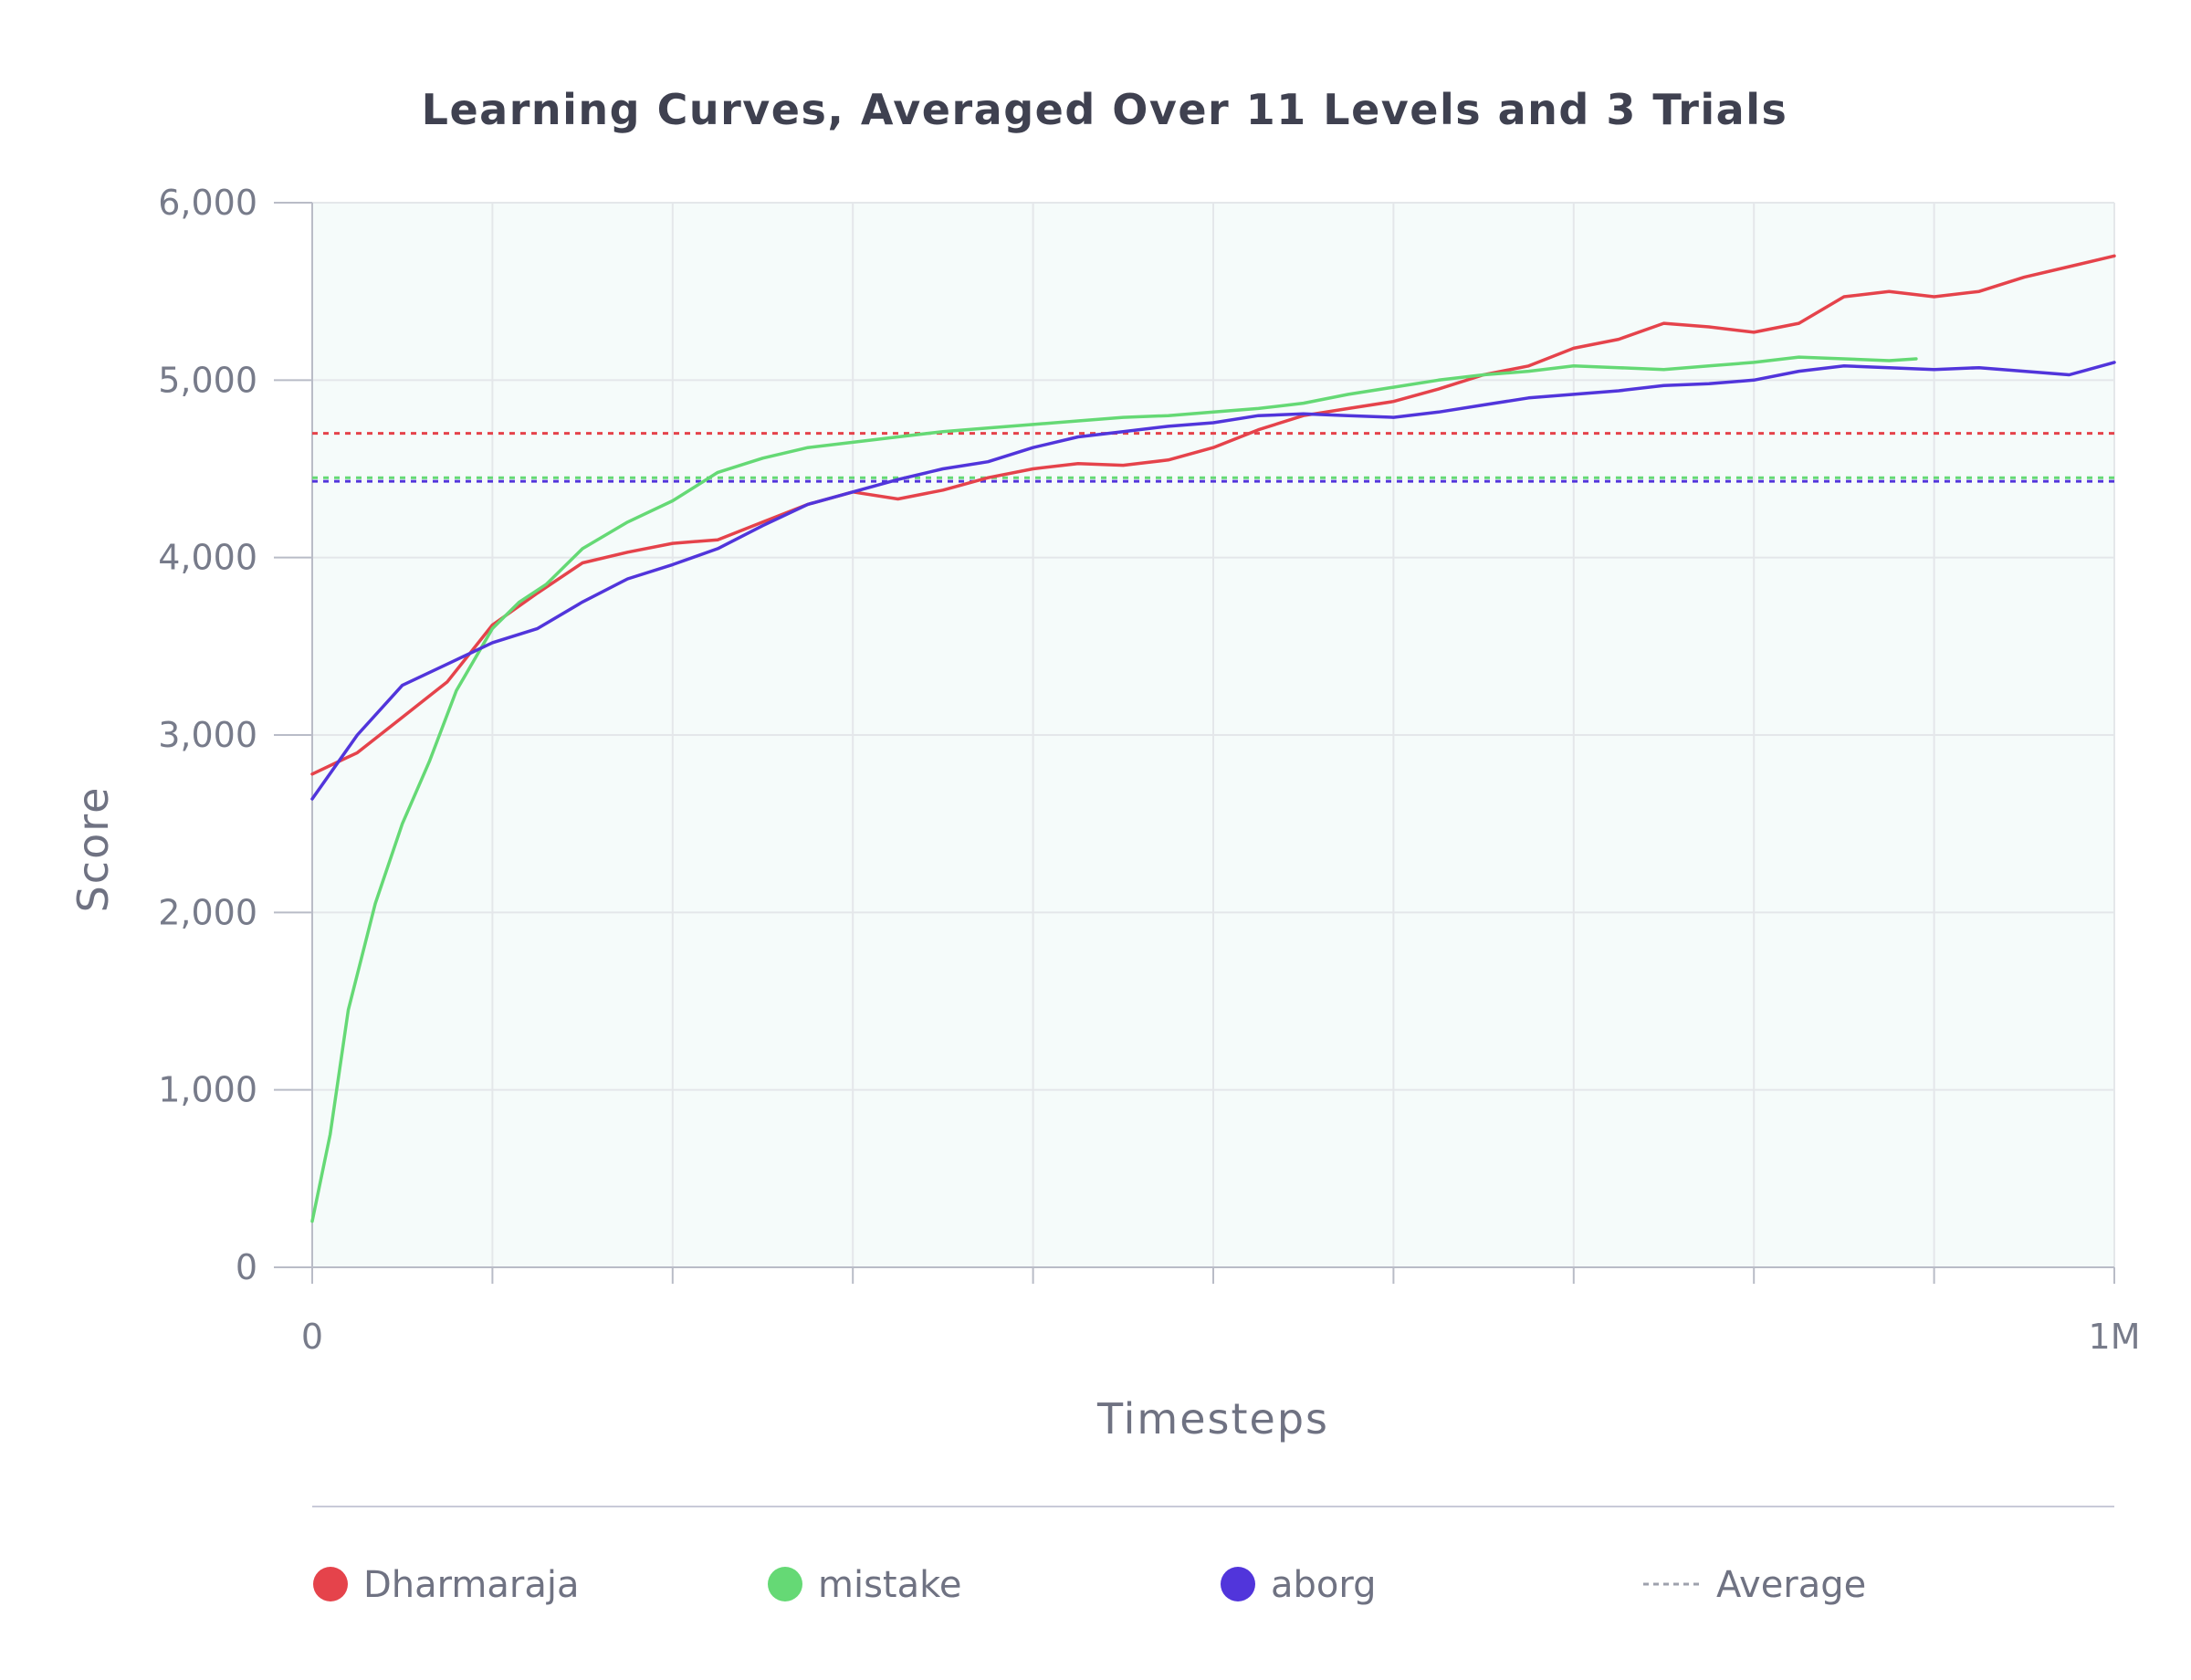  I want to click on y-tick-label: 2,000, so click(207, 912).